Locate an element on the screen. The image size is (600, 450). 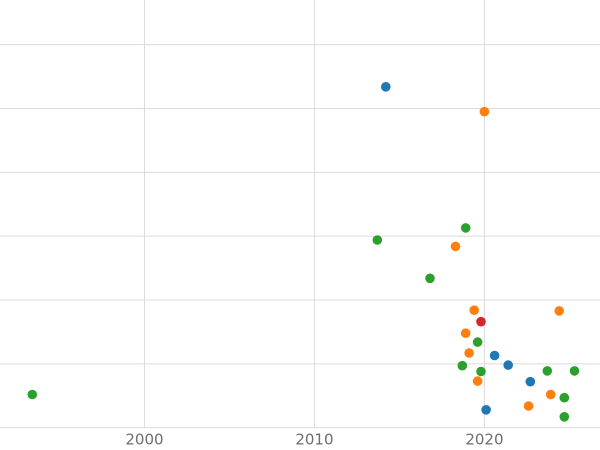
x-tick-label: 2020 is located at coordinates (484, 440).